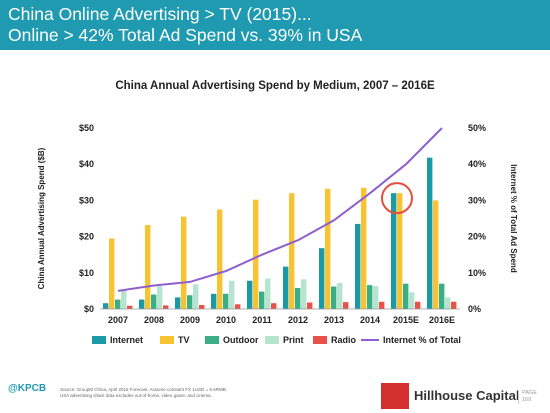 The height and width of the screenshot is (413, 550). Describe the element at coordinates (406, 296) in the screenshot. I see `bar-outdoor-2015e` at that location.